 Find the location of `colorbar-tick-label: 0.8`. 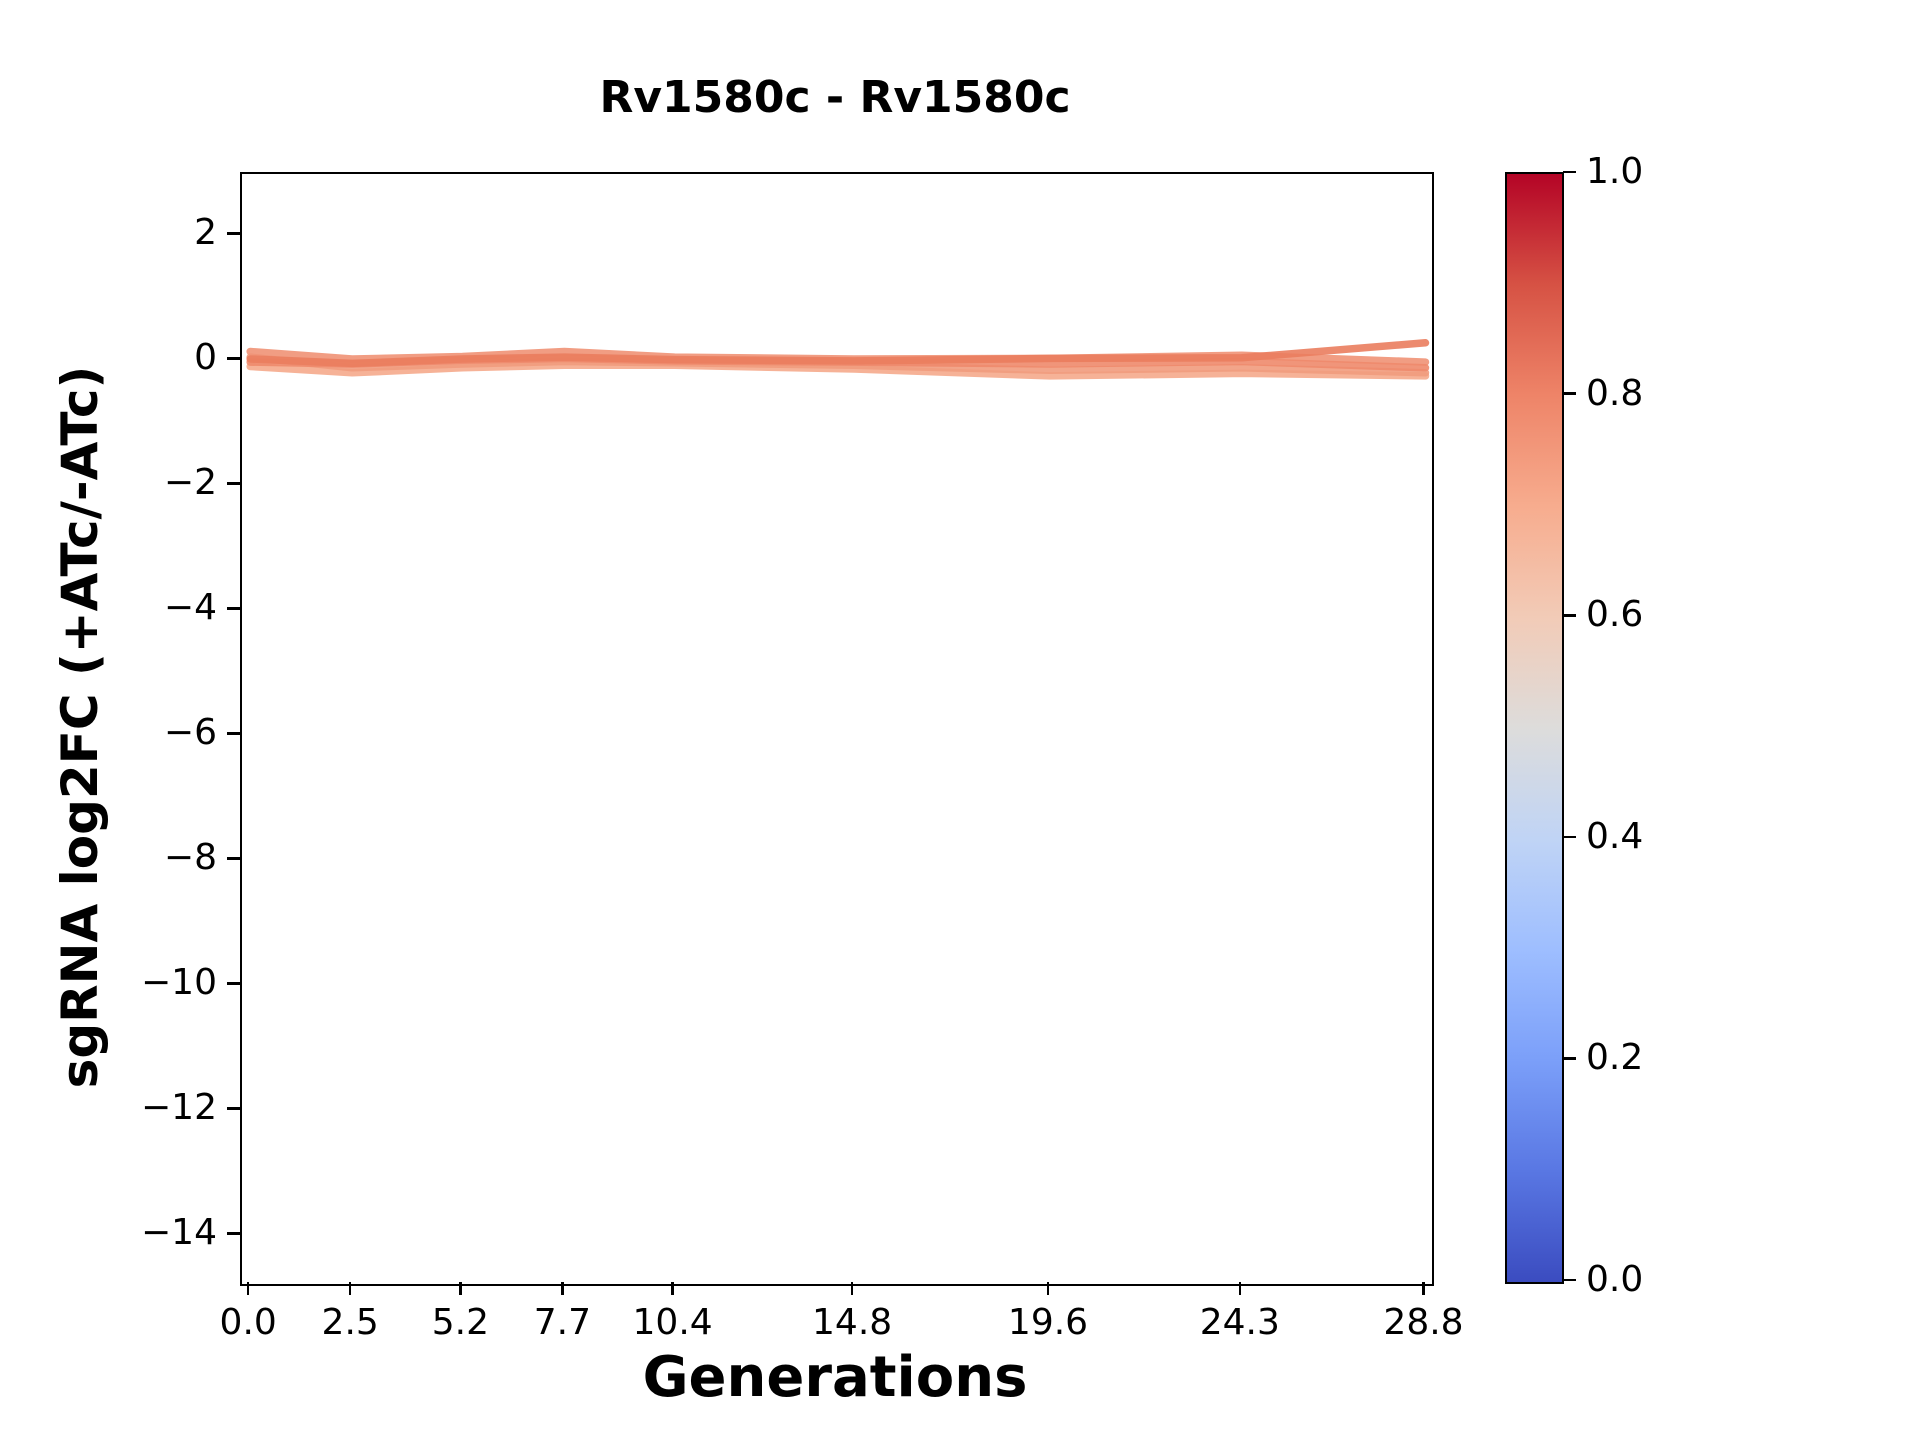

colorbar-tick-label: 0.8 is located at coordinates (1615, 393).